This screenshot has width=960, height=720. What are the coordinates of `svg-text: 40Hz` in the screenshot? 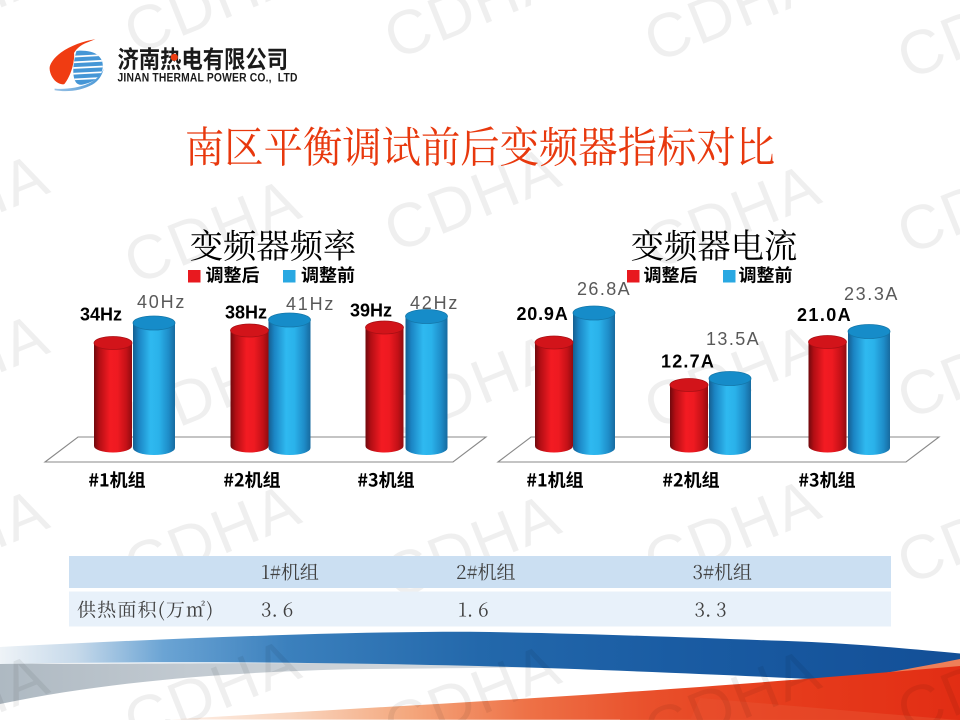 It's located at (161, 302).